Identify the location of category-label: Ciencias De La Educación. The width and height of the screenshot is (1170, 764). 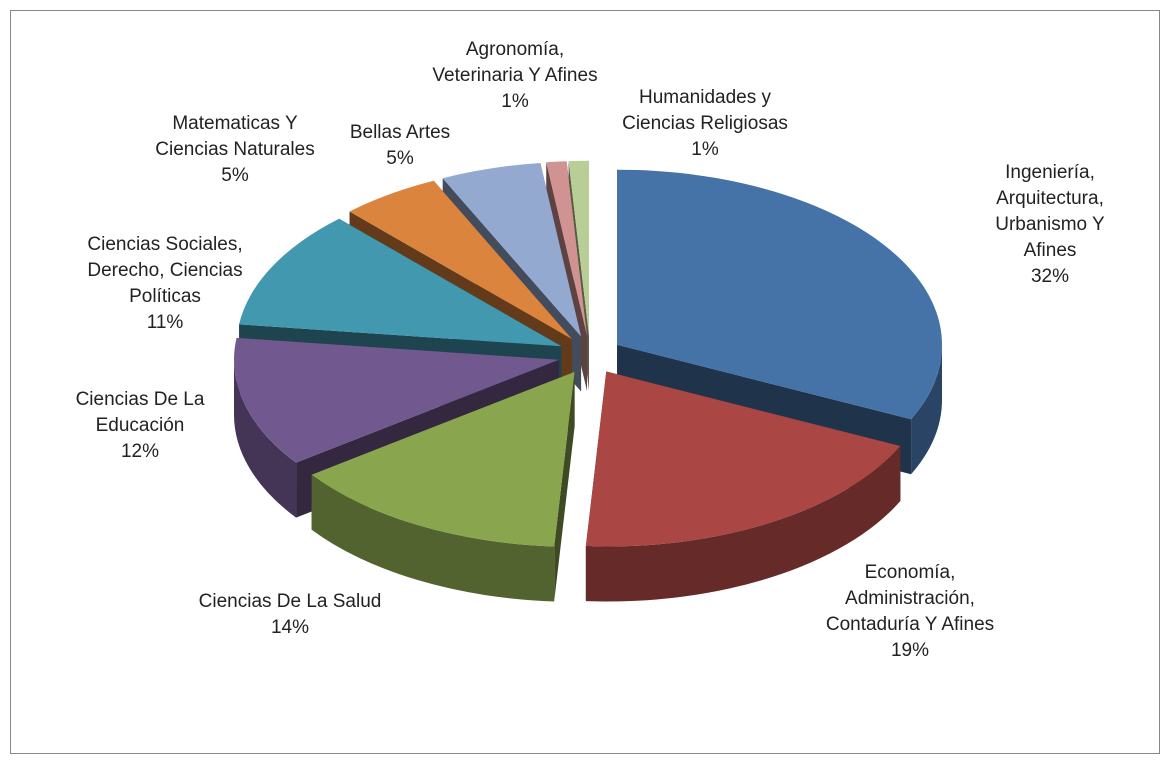
(140, 412).